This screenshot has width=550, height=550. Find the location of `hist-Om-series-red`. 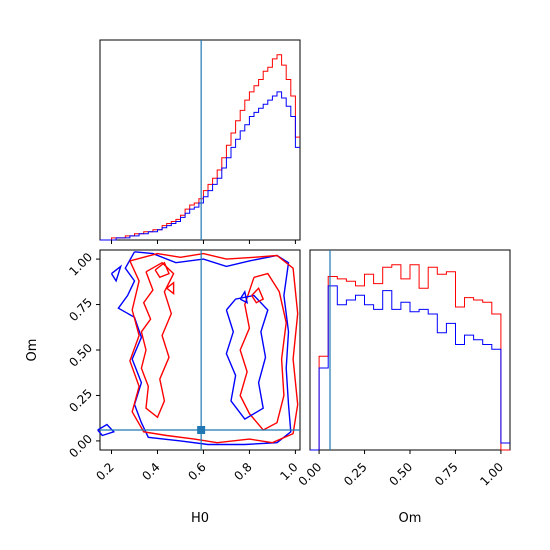

hist-Om-series-red is located at coordinates (410, 357).